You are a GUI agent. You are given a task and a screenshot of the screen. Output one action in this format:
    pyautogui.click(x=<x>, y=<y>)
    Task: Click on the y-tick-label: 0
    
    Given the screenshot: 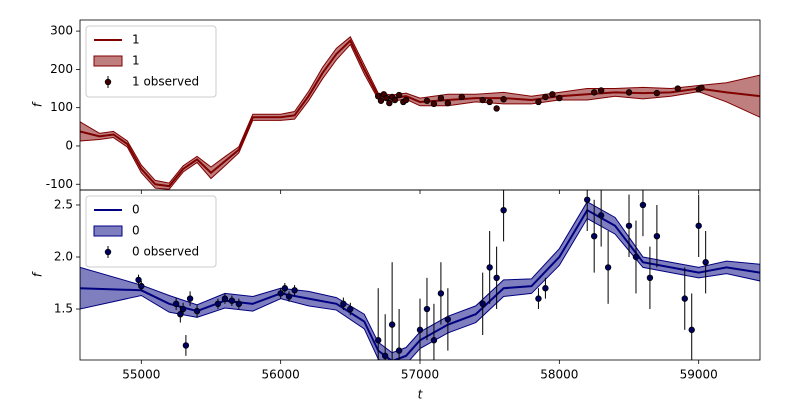 What is the action you would take?
    pyautogui.click(x=69, y=145)
    